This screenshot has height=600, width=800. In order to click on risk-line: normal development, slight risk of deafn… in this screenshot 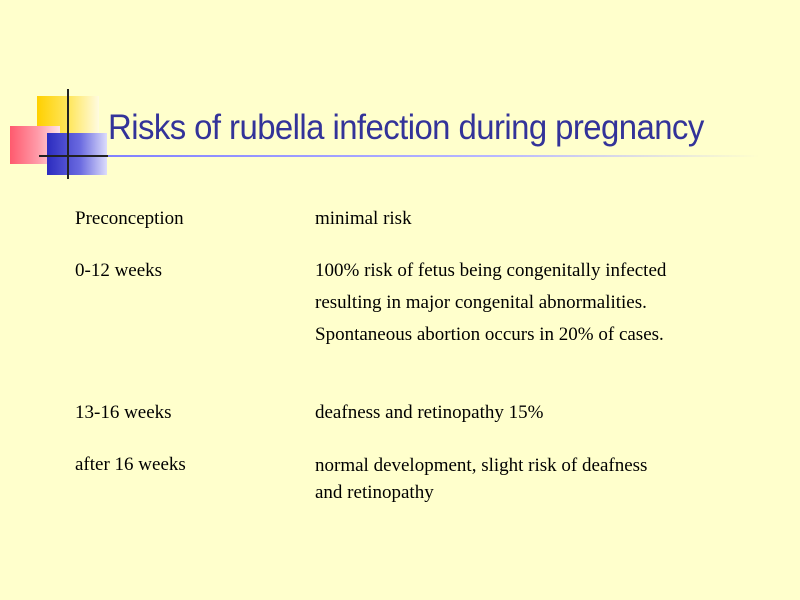, I will do `click(481, 465)`.